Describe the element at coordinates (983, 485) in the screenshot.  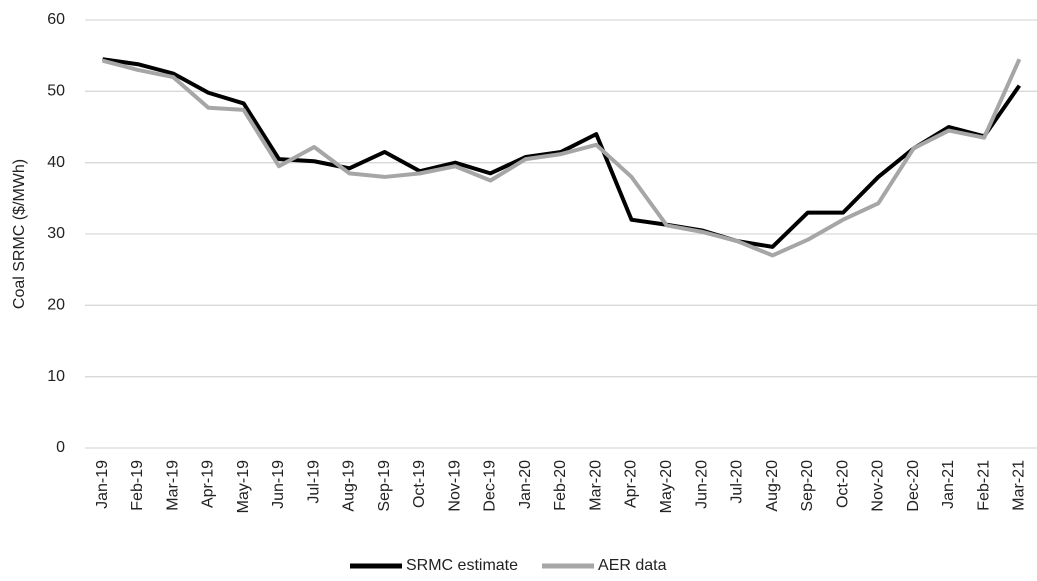
I see `x-tick-label: Feb-21` at that location.